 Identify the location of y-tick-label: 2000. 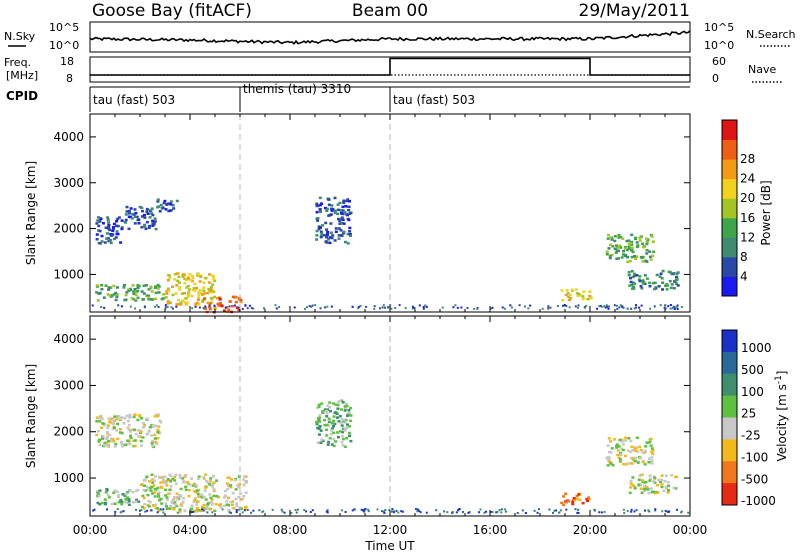
(68, 229).